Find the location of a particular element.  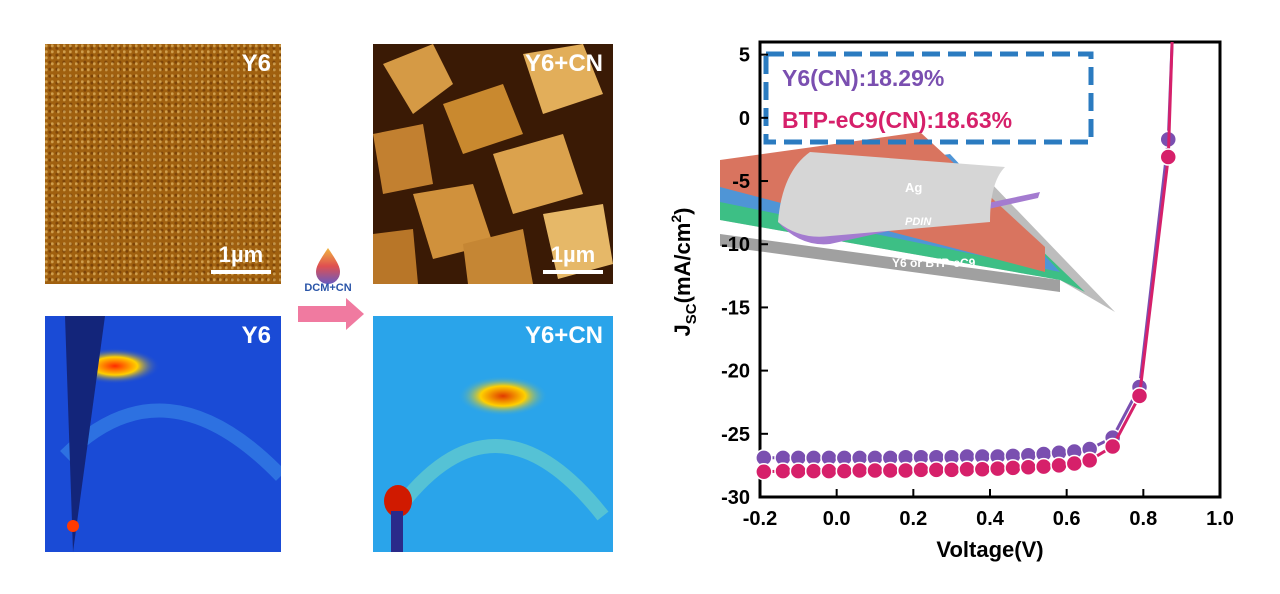

y-tick-label: -25 is located at coordinates (735, 435).